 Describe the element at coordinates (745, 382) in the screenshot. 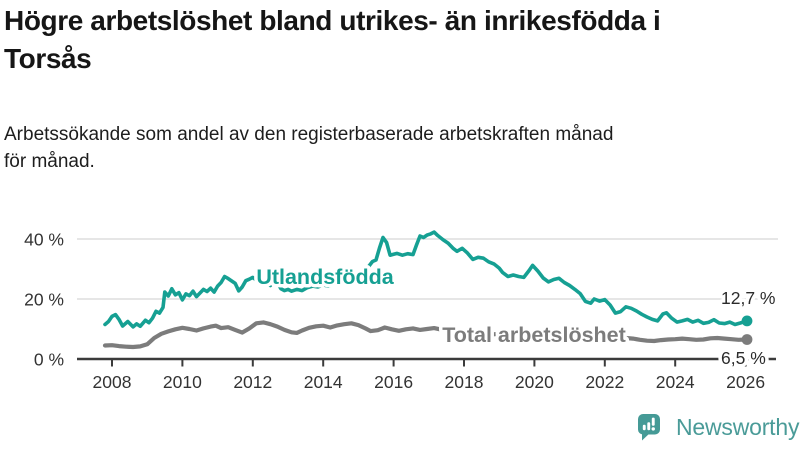

I see `x-tick-label: 2026` at that location.